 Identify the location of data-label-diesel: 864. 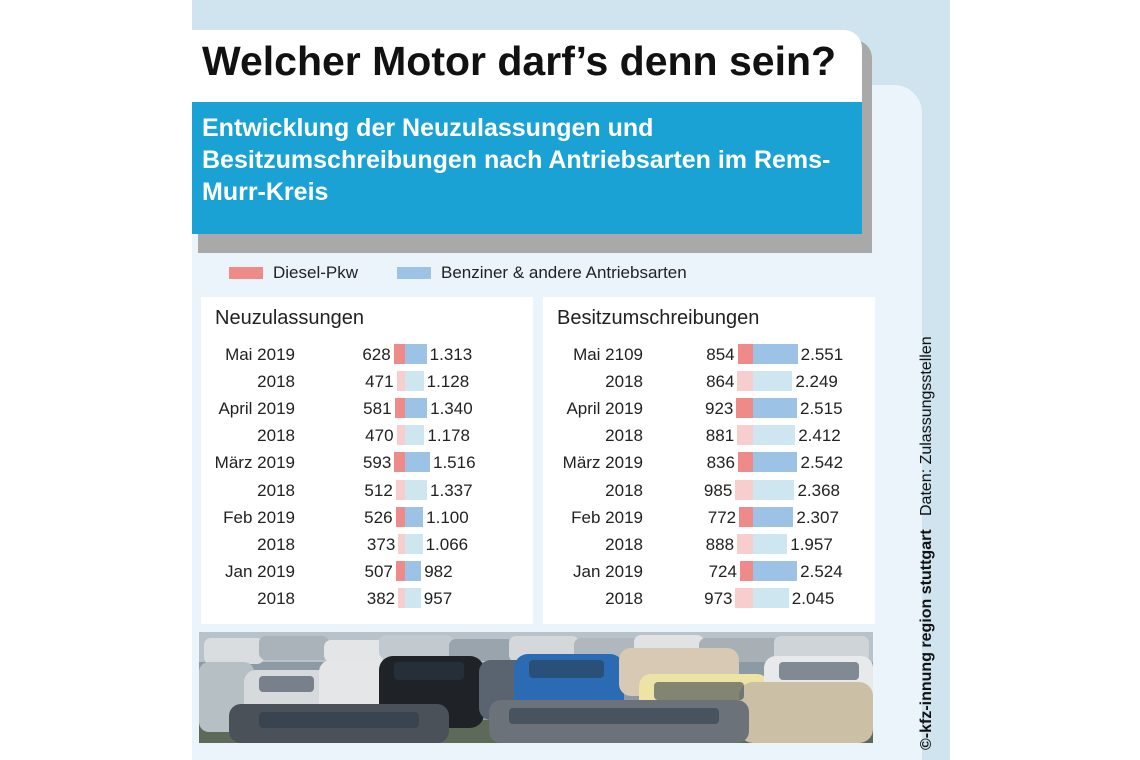
(720, 382).